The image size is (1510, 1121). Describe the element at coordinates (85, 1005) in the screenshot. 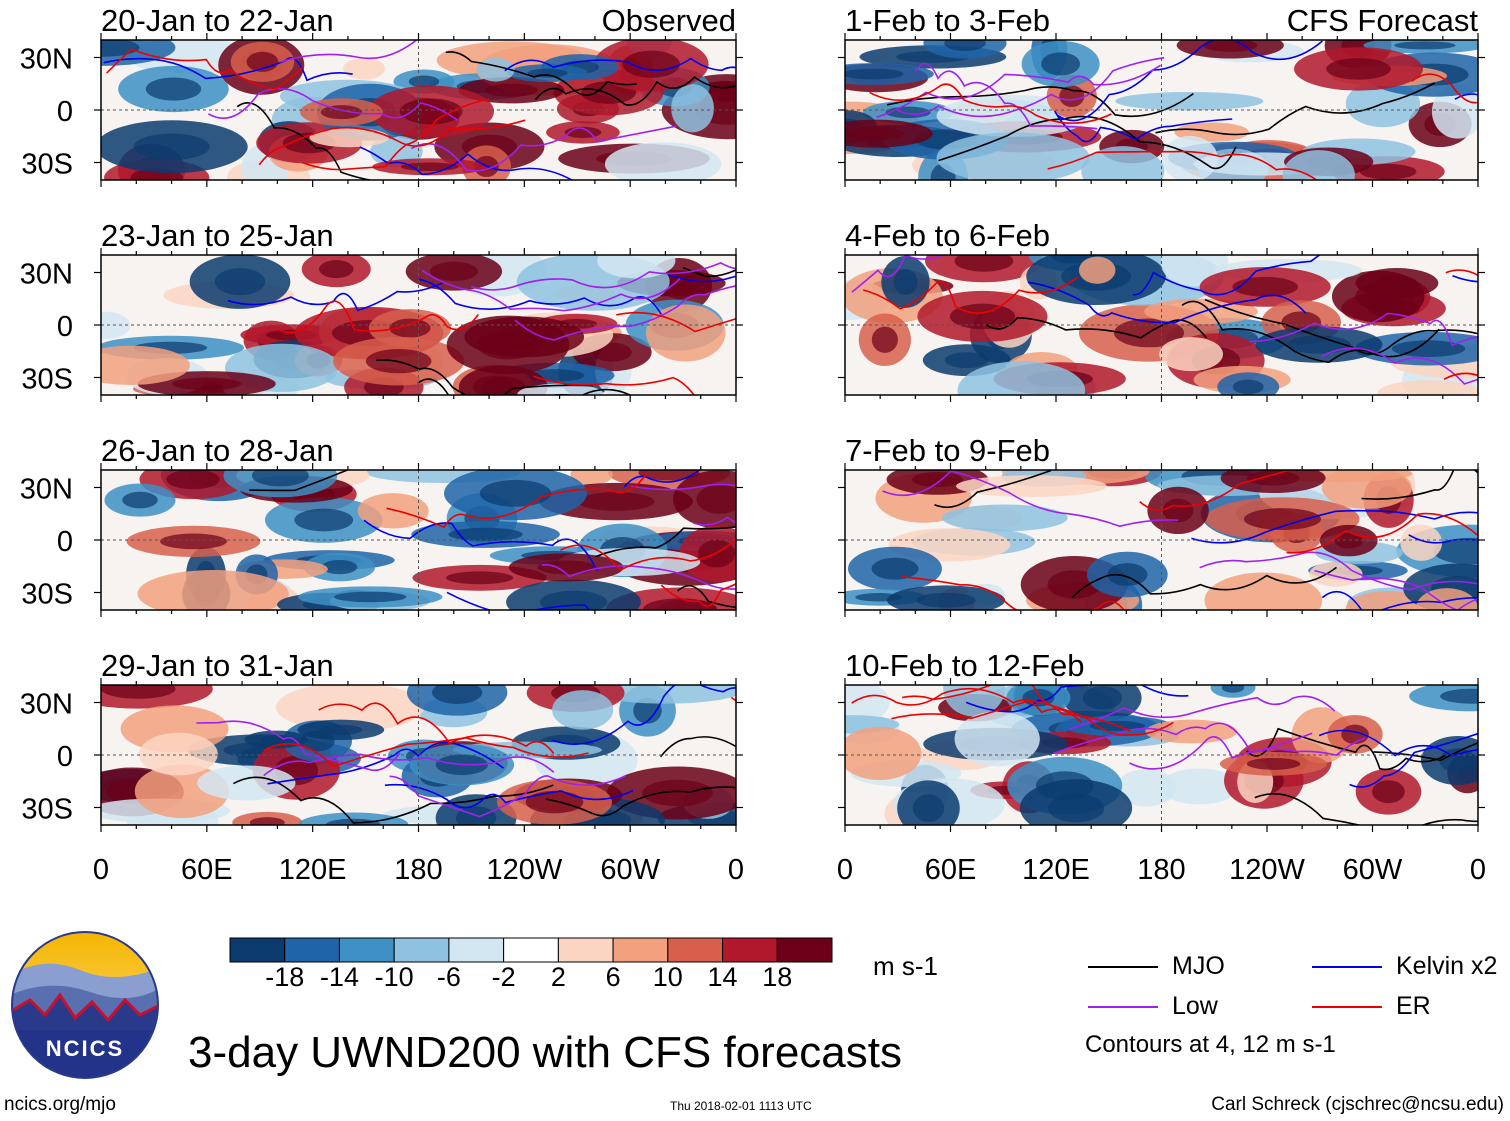

I see `ncics-logo: NCICS` at that location.